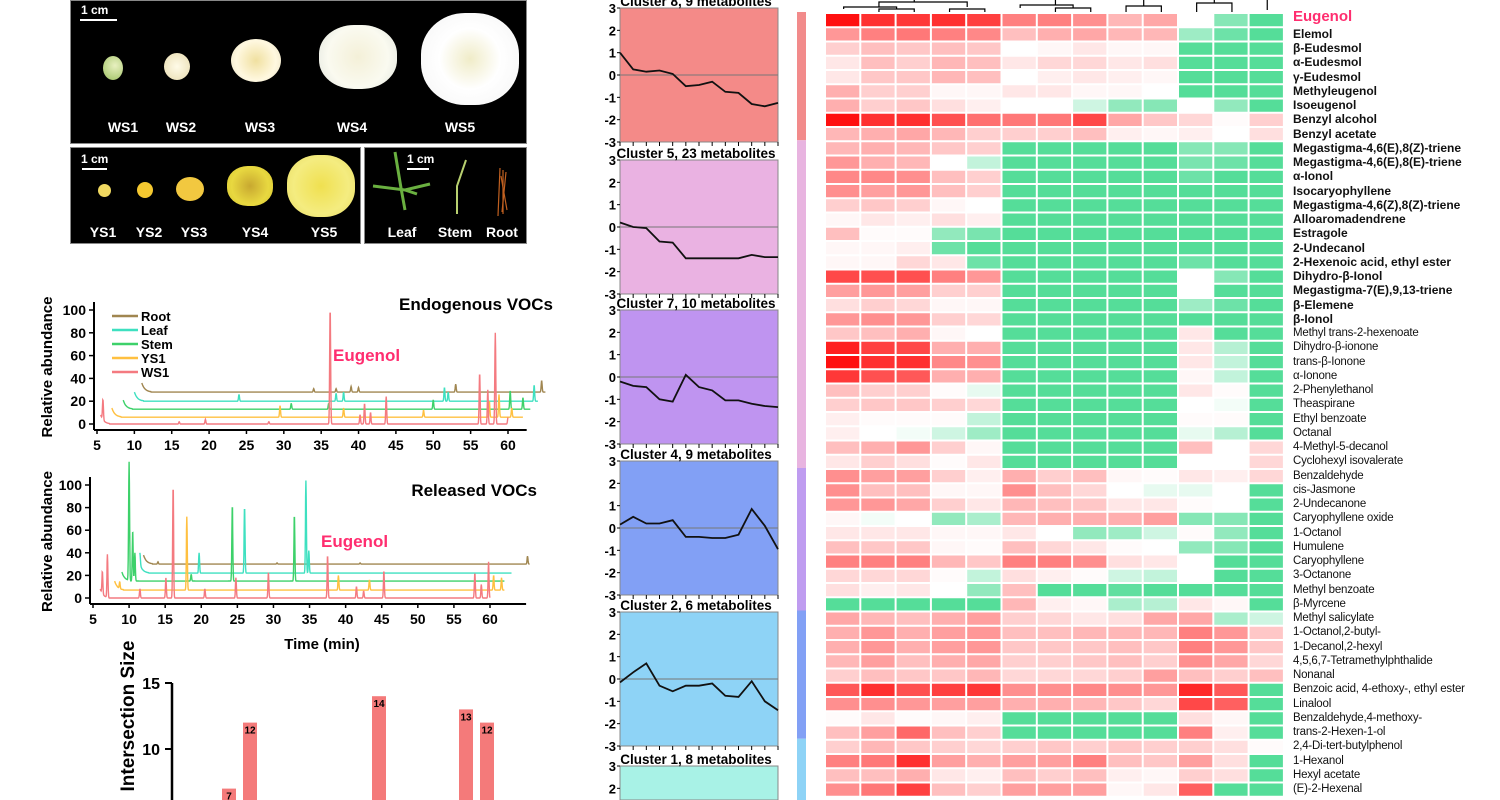 This screenshot has width=1500, height=800. I want to click on y-tick-label: 0, so click(78, 598).